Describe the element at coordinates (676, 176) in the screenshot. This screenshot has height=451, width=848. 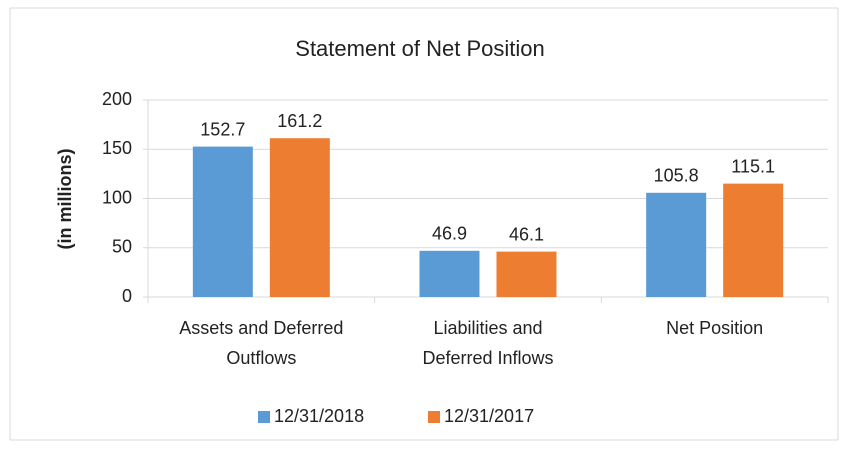
I see `data-label: 105.8` at that location.